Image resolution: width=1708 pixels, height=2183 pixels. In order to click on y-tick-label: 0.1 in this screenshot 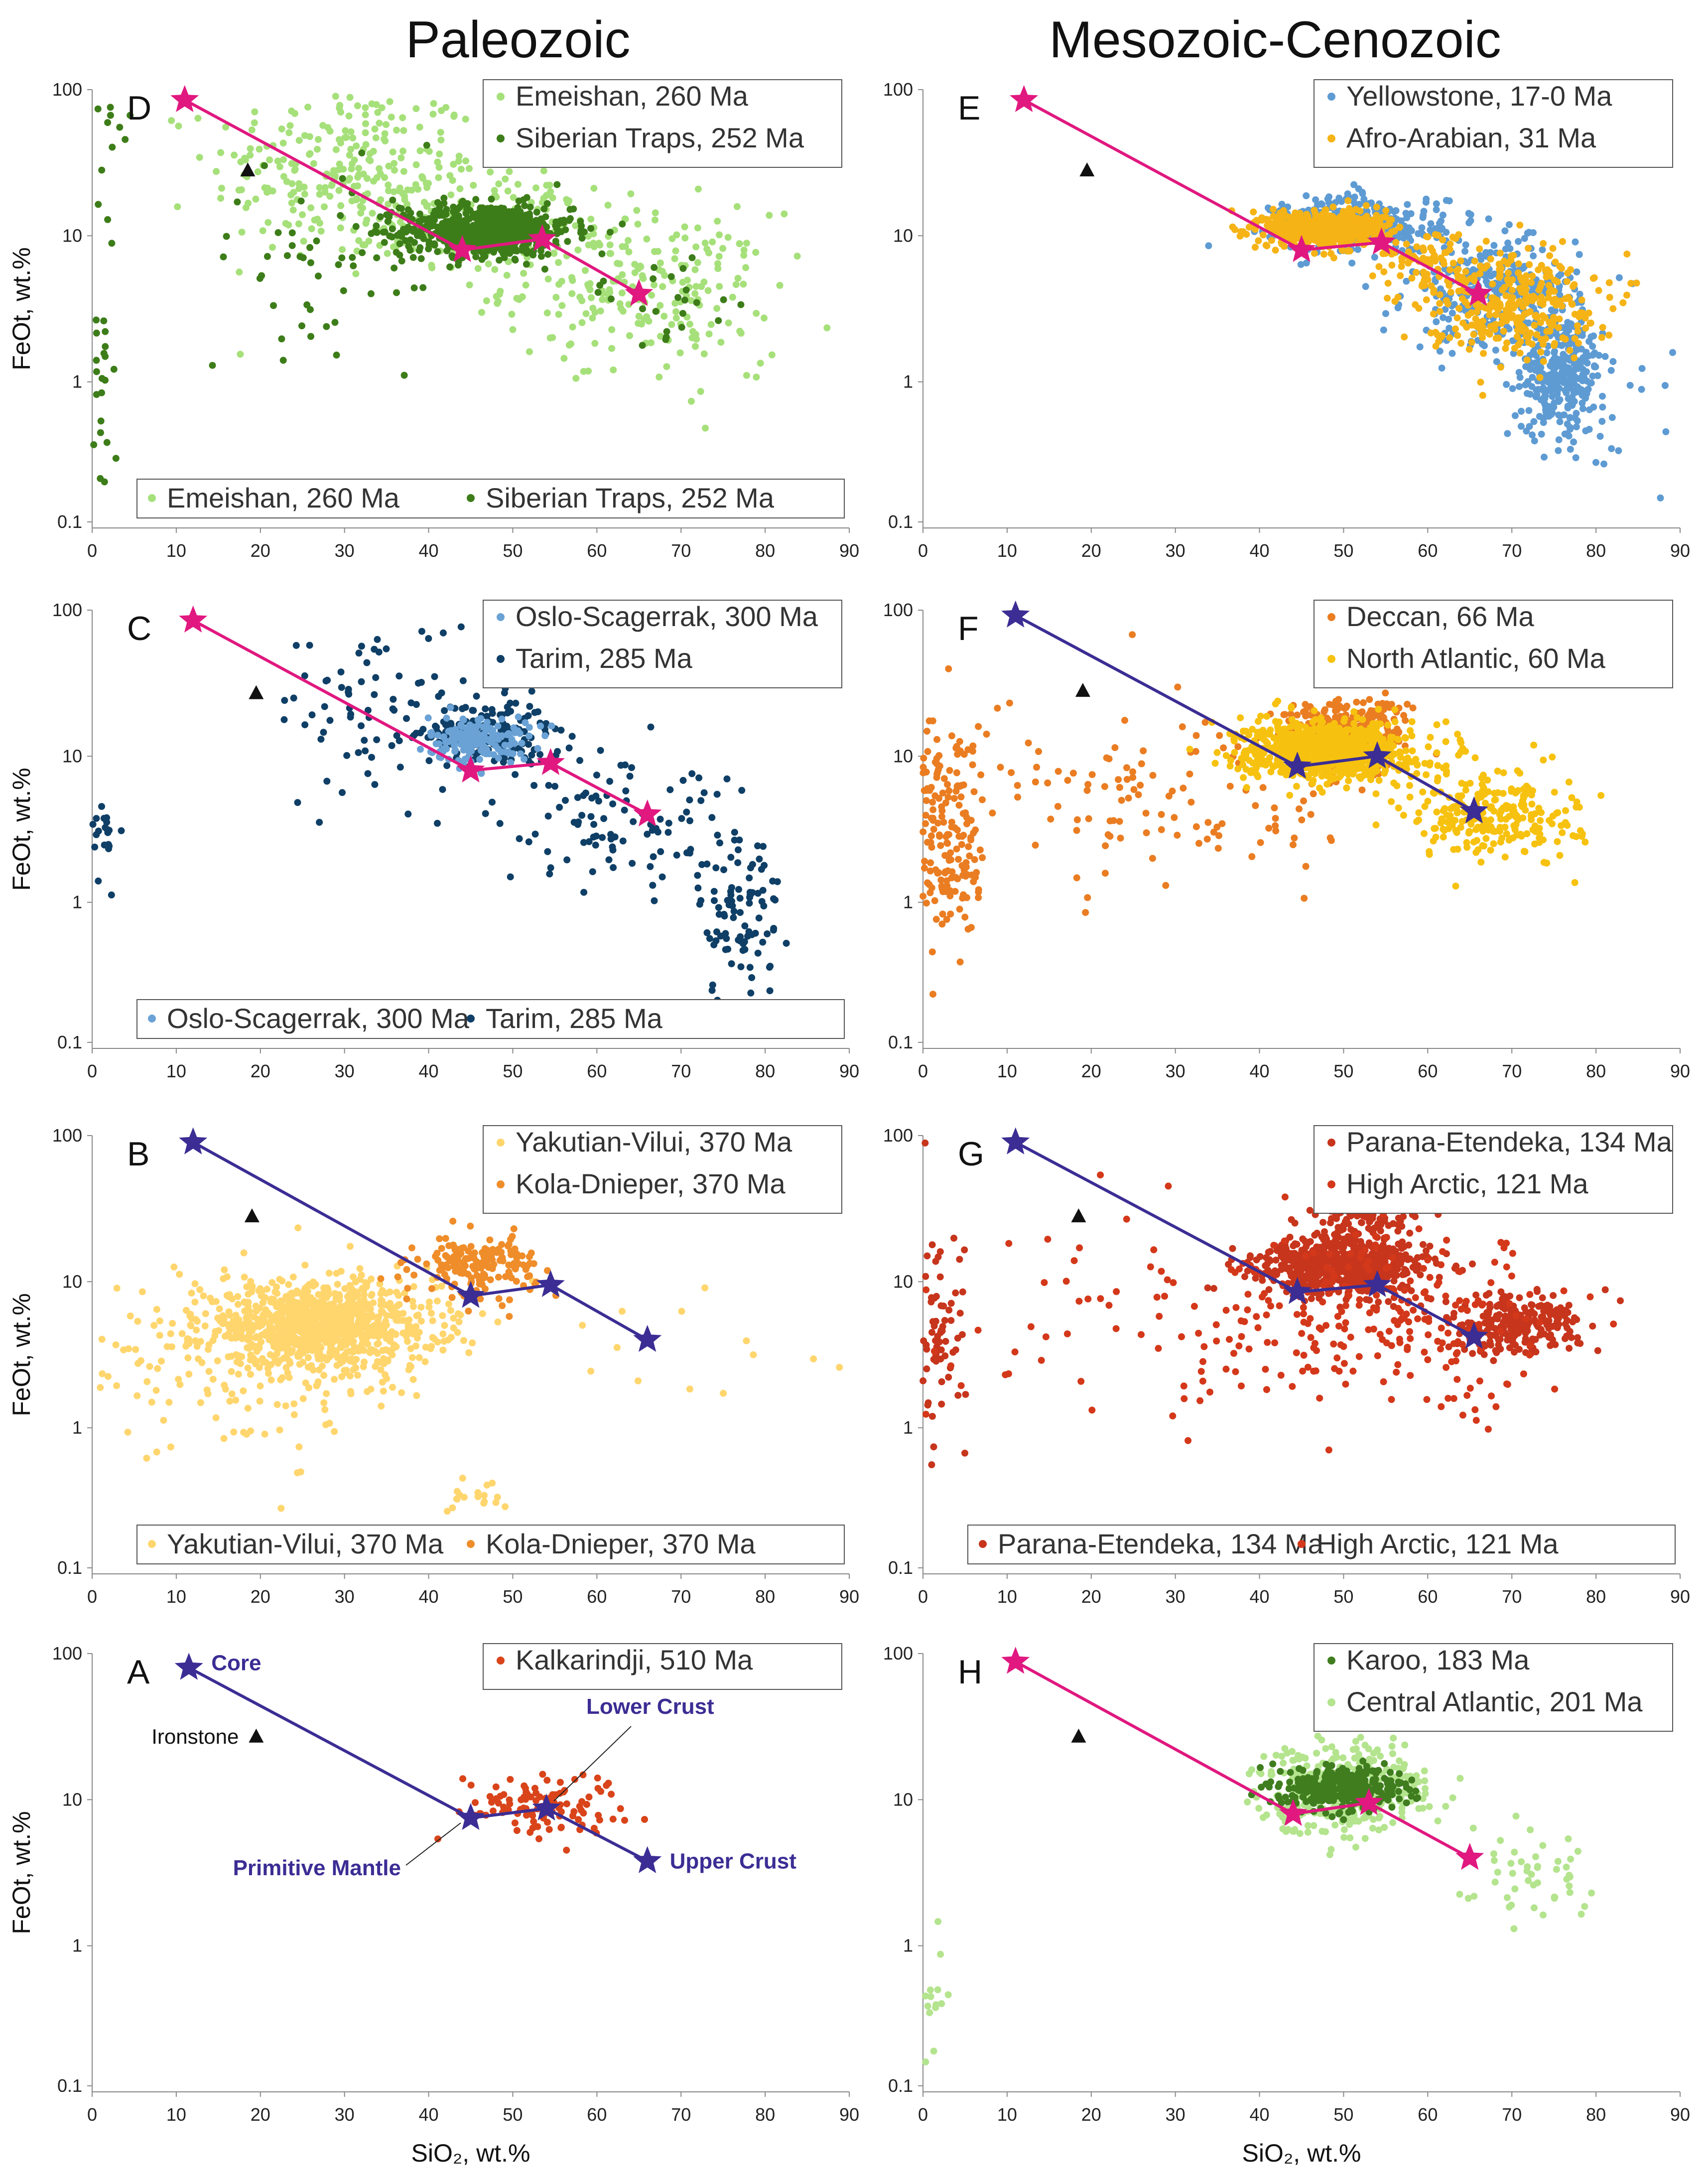, I will do `click(69, 1042)`.